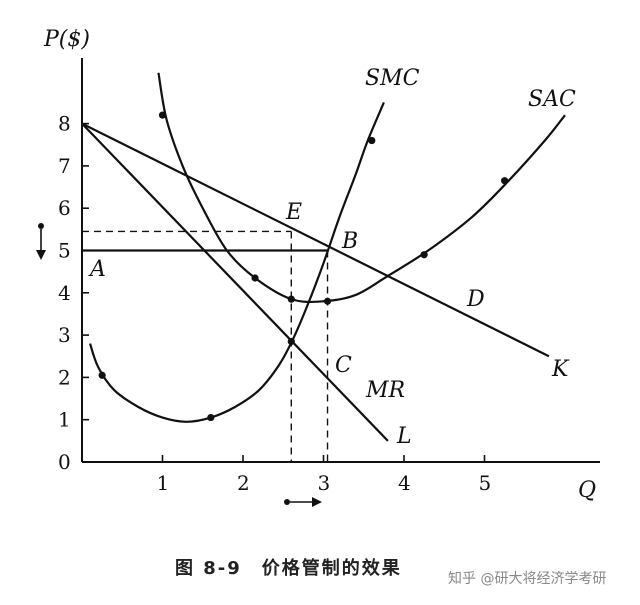 The height and width of the screenshot is (605, 640). I want to click on quantity-change-arrow, so click(303, 502).